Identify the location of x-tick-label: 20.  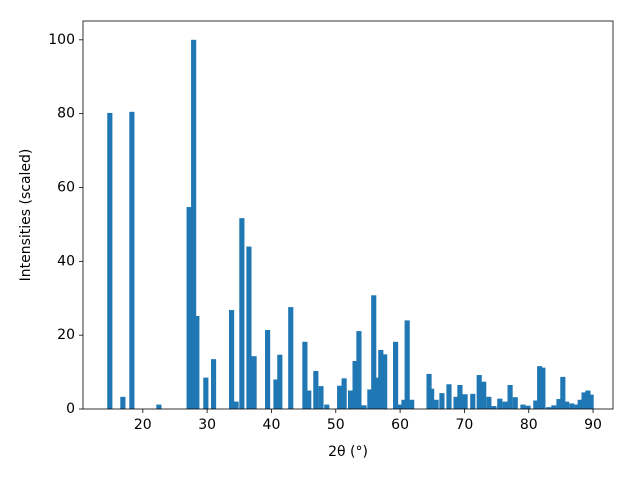
(143, 425).